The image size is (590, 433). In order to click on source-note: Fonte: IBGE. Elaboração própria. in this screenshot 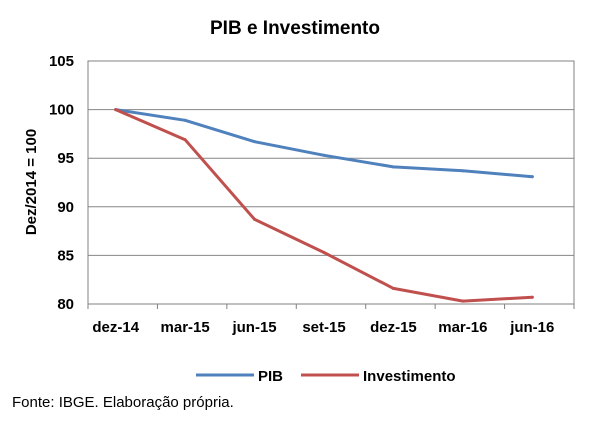, I will do `click(123, 402)`.